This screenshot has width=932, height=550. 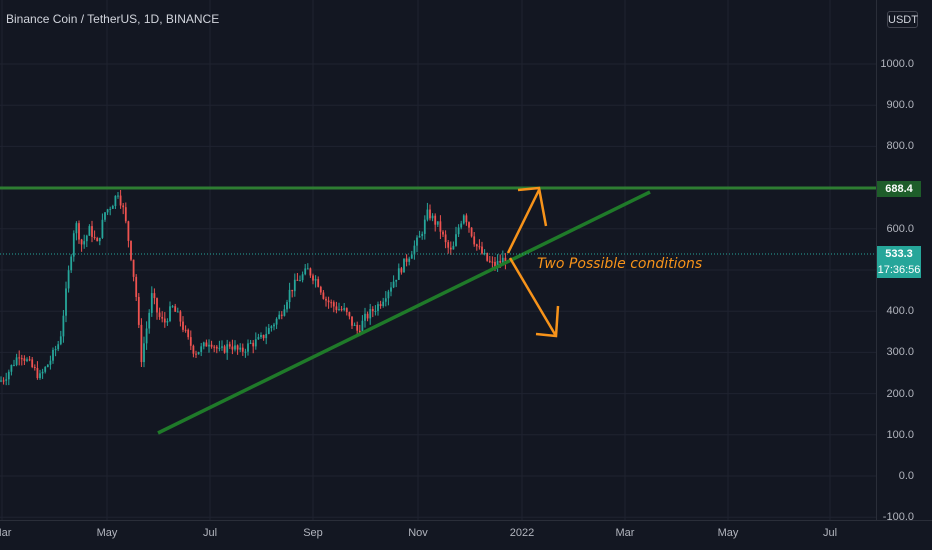 I want to click on y-tick-label: 0.0, so click(x=906, y=476).